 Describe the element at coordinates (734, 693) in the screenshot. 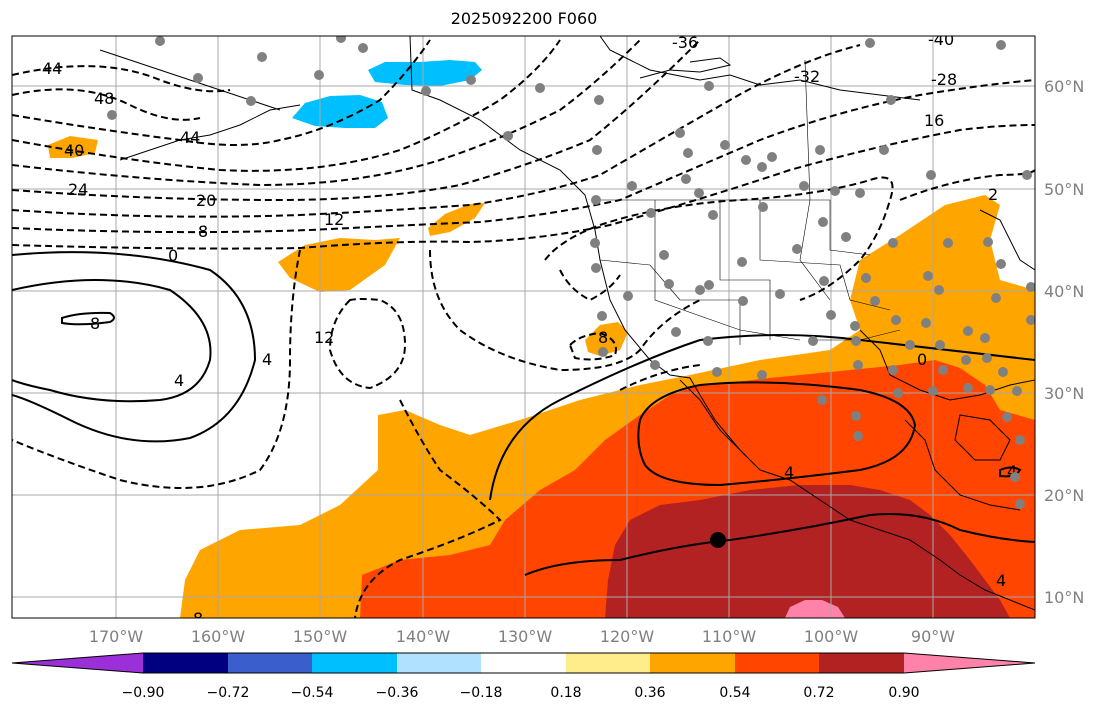

I see `colorbar-tick: 0.54` at that location.